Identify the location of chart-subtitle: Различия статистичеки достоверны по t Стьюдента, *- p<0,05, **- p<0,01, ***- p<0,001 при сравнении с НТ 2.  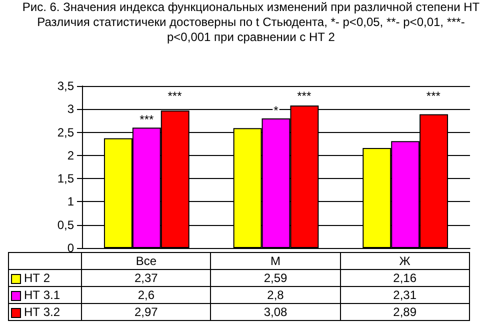
(251, 30).